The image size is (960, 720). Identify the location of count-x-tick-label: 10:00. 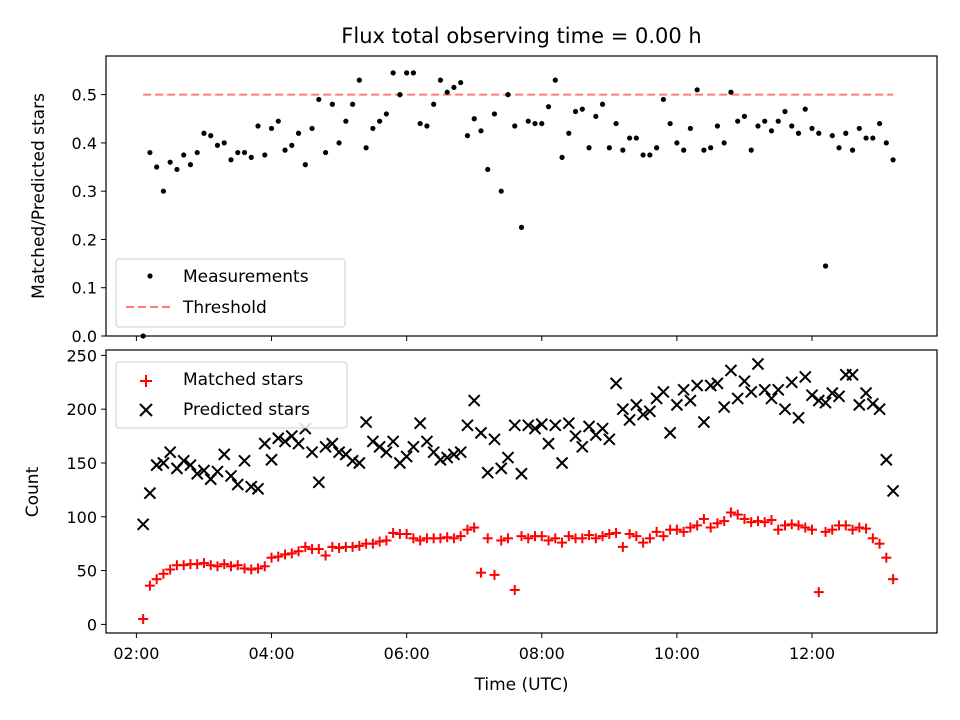
(677, 653).